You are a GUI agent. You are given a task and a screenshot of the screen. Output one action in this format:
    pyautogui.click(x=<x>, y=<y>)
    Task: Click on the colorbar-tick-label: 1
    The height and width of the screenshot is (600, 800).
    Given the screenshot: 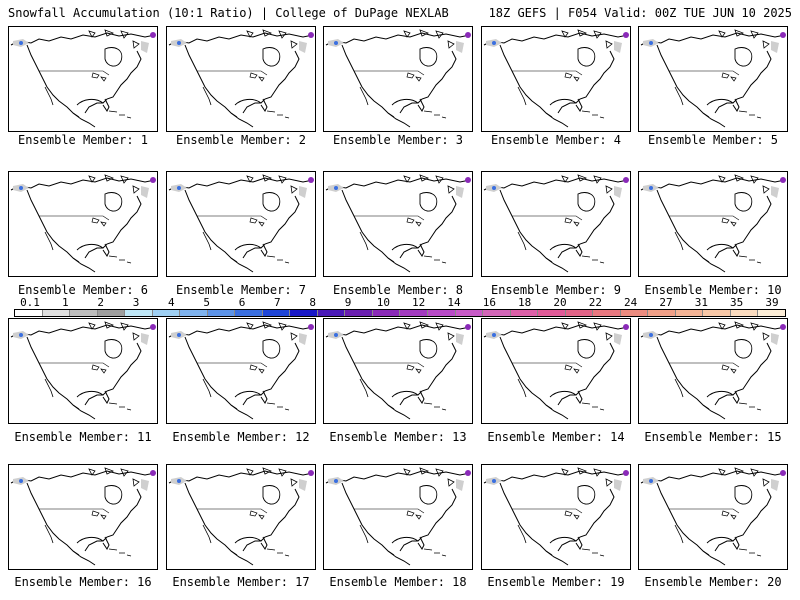 What is the action you would take?
    pyautogui.click(x=65, y=302)
    